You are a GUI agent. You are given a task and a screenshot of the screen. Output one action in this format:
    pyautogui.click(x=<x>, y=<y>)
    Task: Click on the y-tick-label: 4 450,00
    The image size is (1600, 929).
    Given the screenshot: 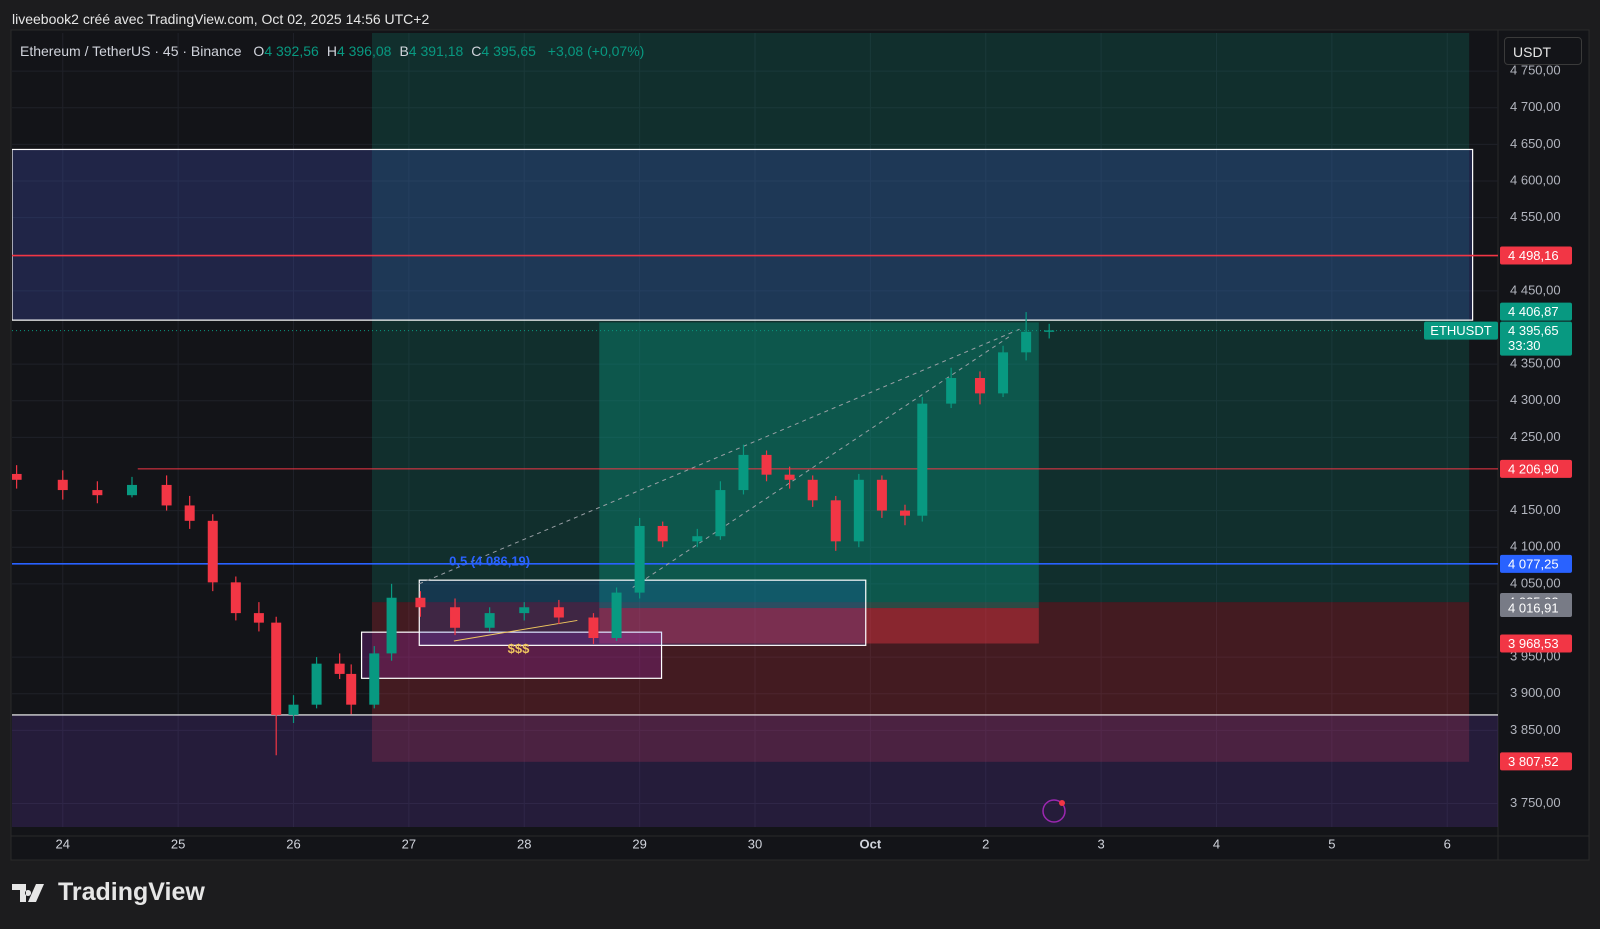 What is the action you would take?
    pyautogui.click(x=1535, y=289)
    